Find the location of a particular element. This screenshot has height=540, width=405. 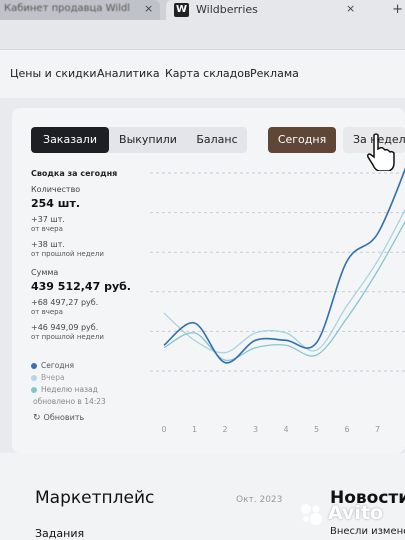

summary-title: Сводка за сегодня is located at coordinates (74, 173).